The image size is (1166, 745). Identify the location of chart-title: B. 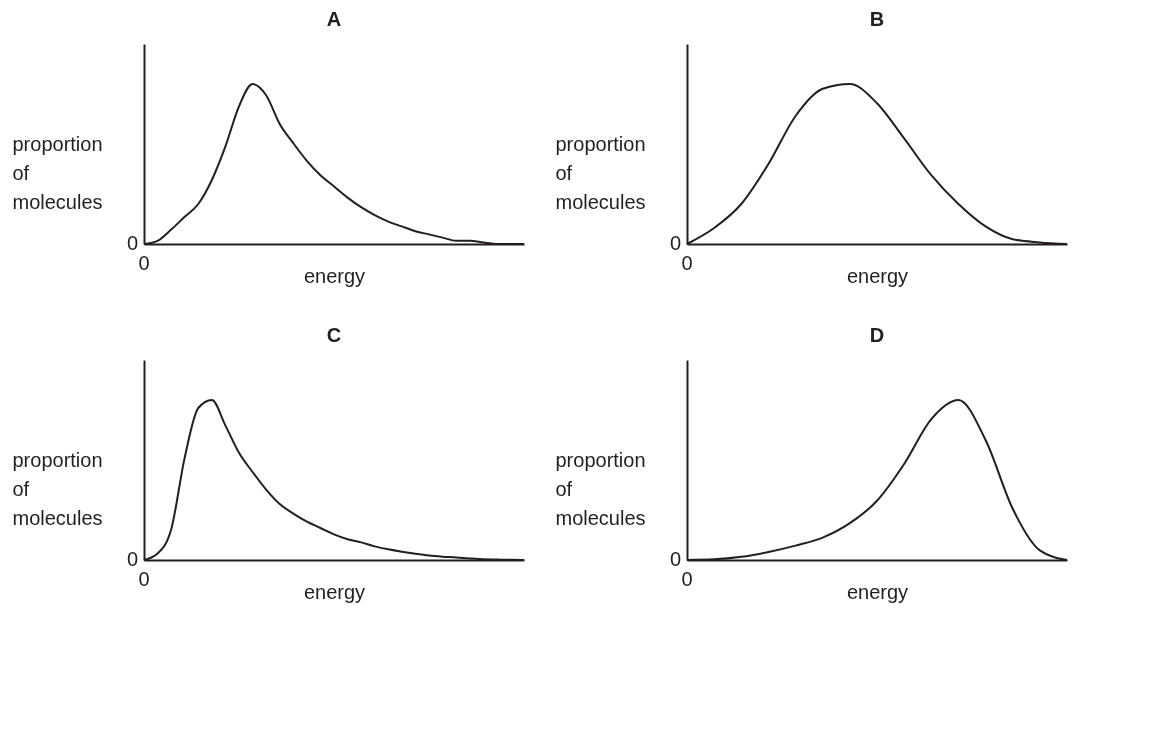
(877, 19).